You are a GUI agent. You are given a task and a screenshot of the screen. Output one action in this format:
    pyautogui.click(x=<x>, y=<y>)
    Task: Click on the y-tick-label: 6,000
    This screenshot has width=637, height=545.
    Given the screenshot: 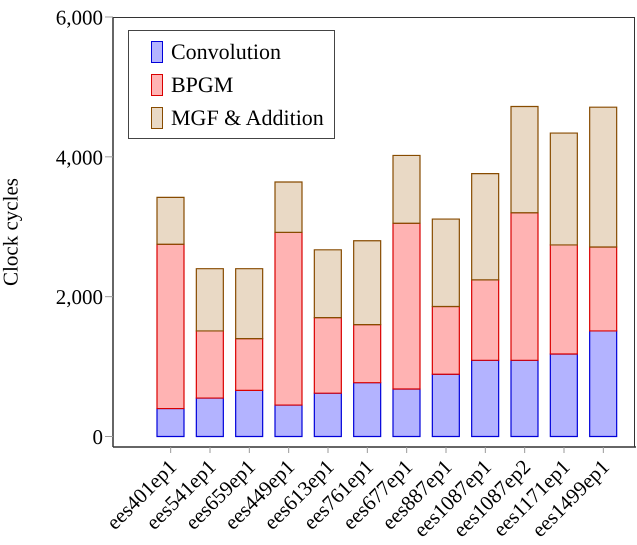 What is the action you would take?
    pyautogui.click(x=79, y=17)
    